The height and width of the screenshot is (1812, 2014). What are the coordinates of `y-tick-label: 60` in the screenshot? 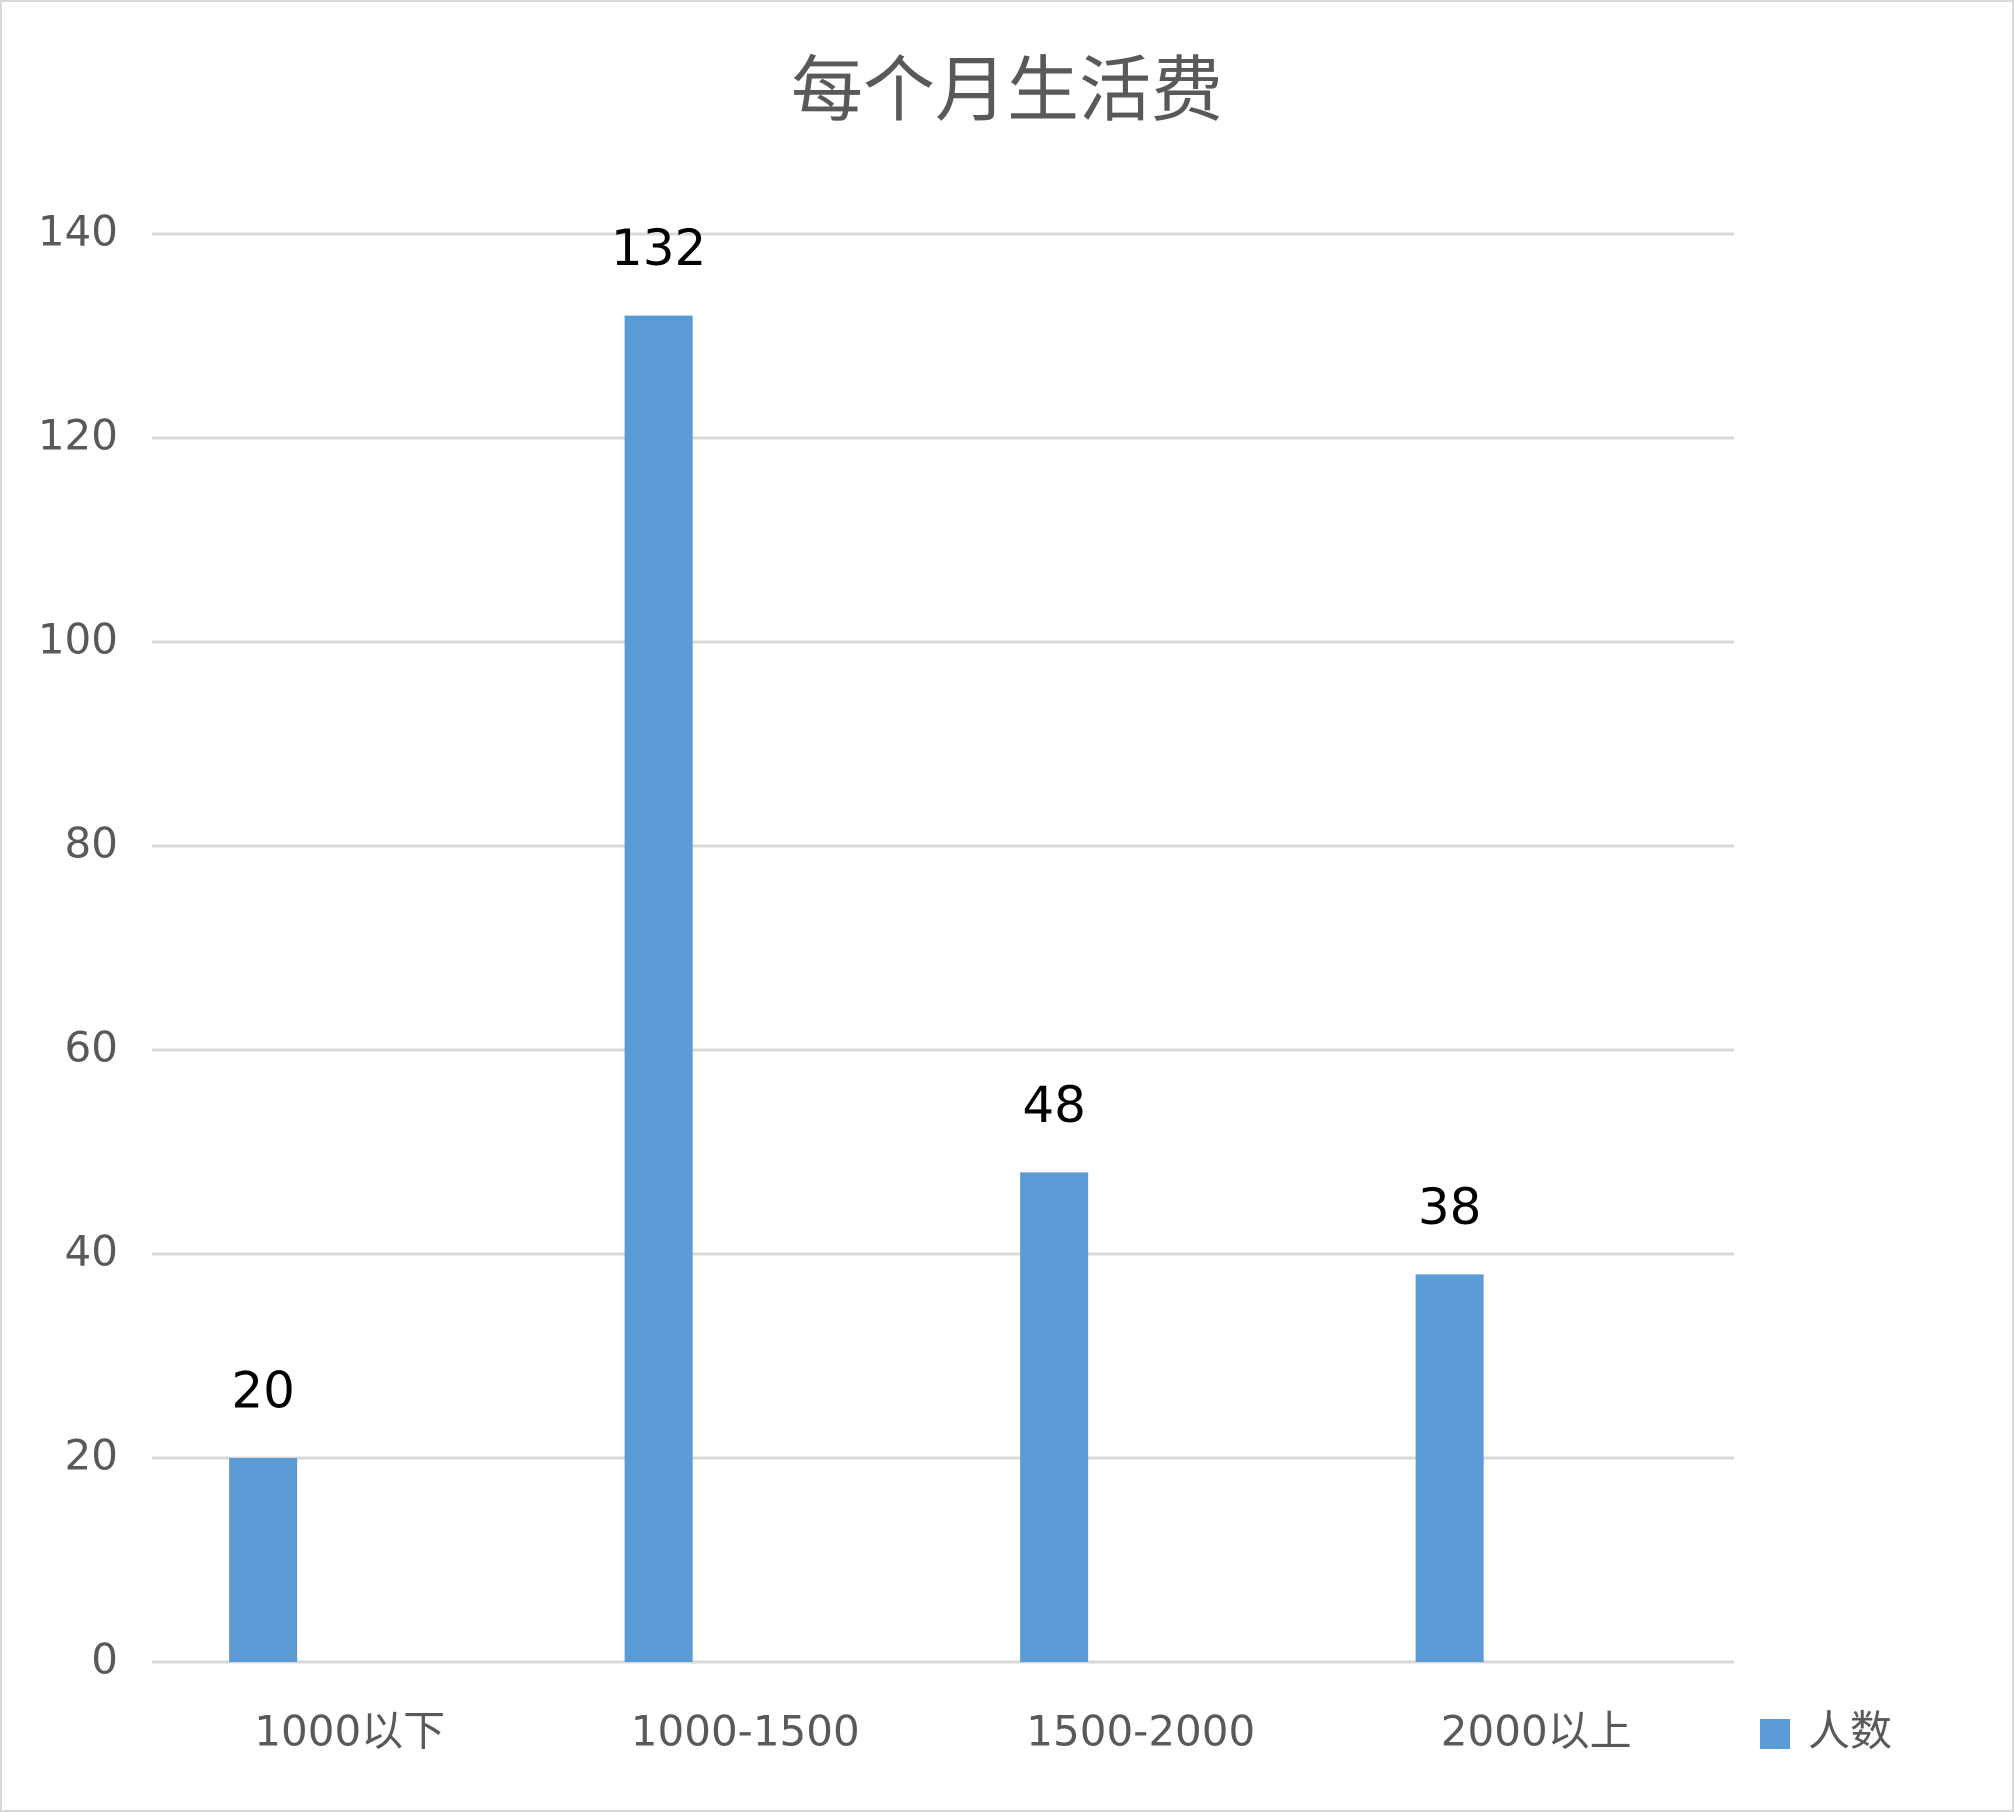 It's located at (91, 1047).